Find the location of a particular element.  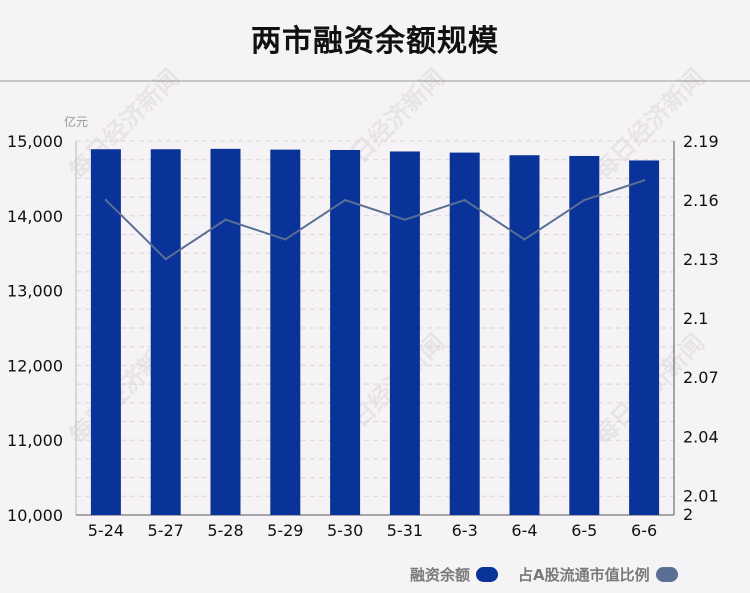

x-tick-label: 5-30 is located at coordinates (345, 530).